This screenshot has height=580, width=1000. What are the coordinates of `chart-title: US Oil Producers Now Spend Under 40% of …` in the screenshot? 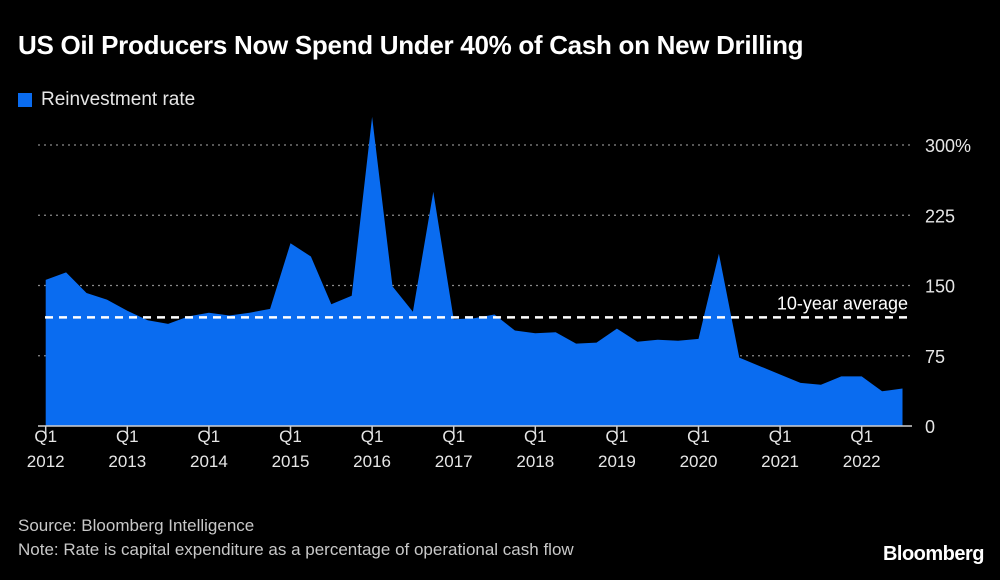 It's located at (411, 45).